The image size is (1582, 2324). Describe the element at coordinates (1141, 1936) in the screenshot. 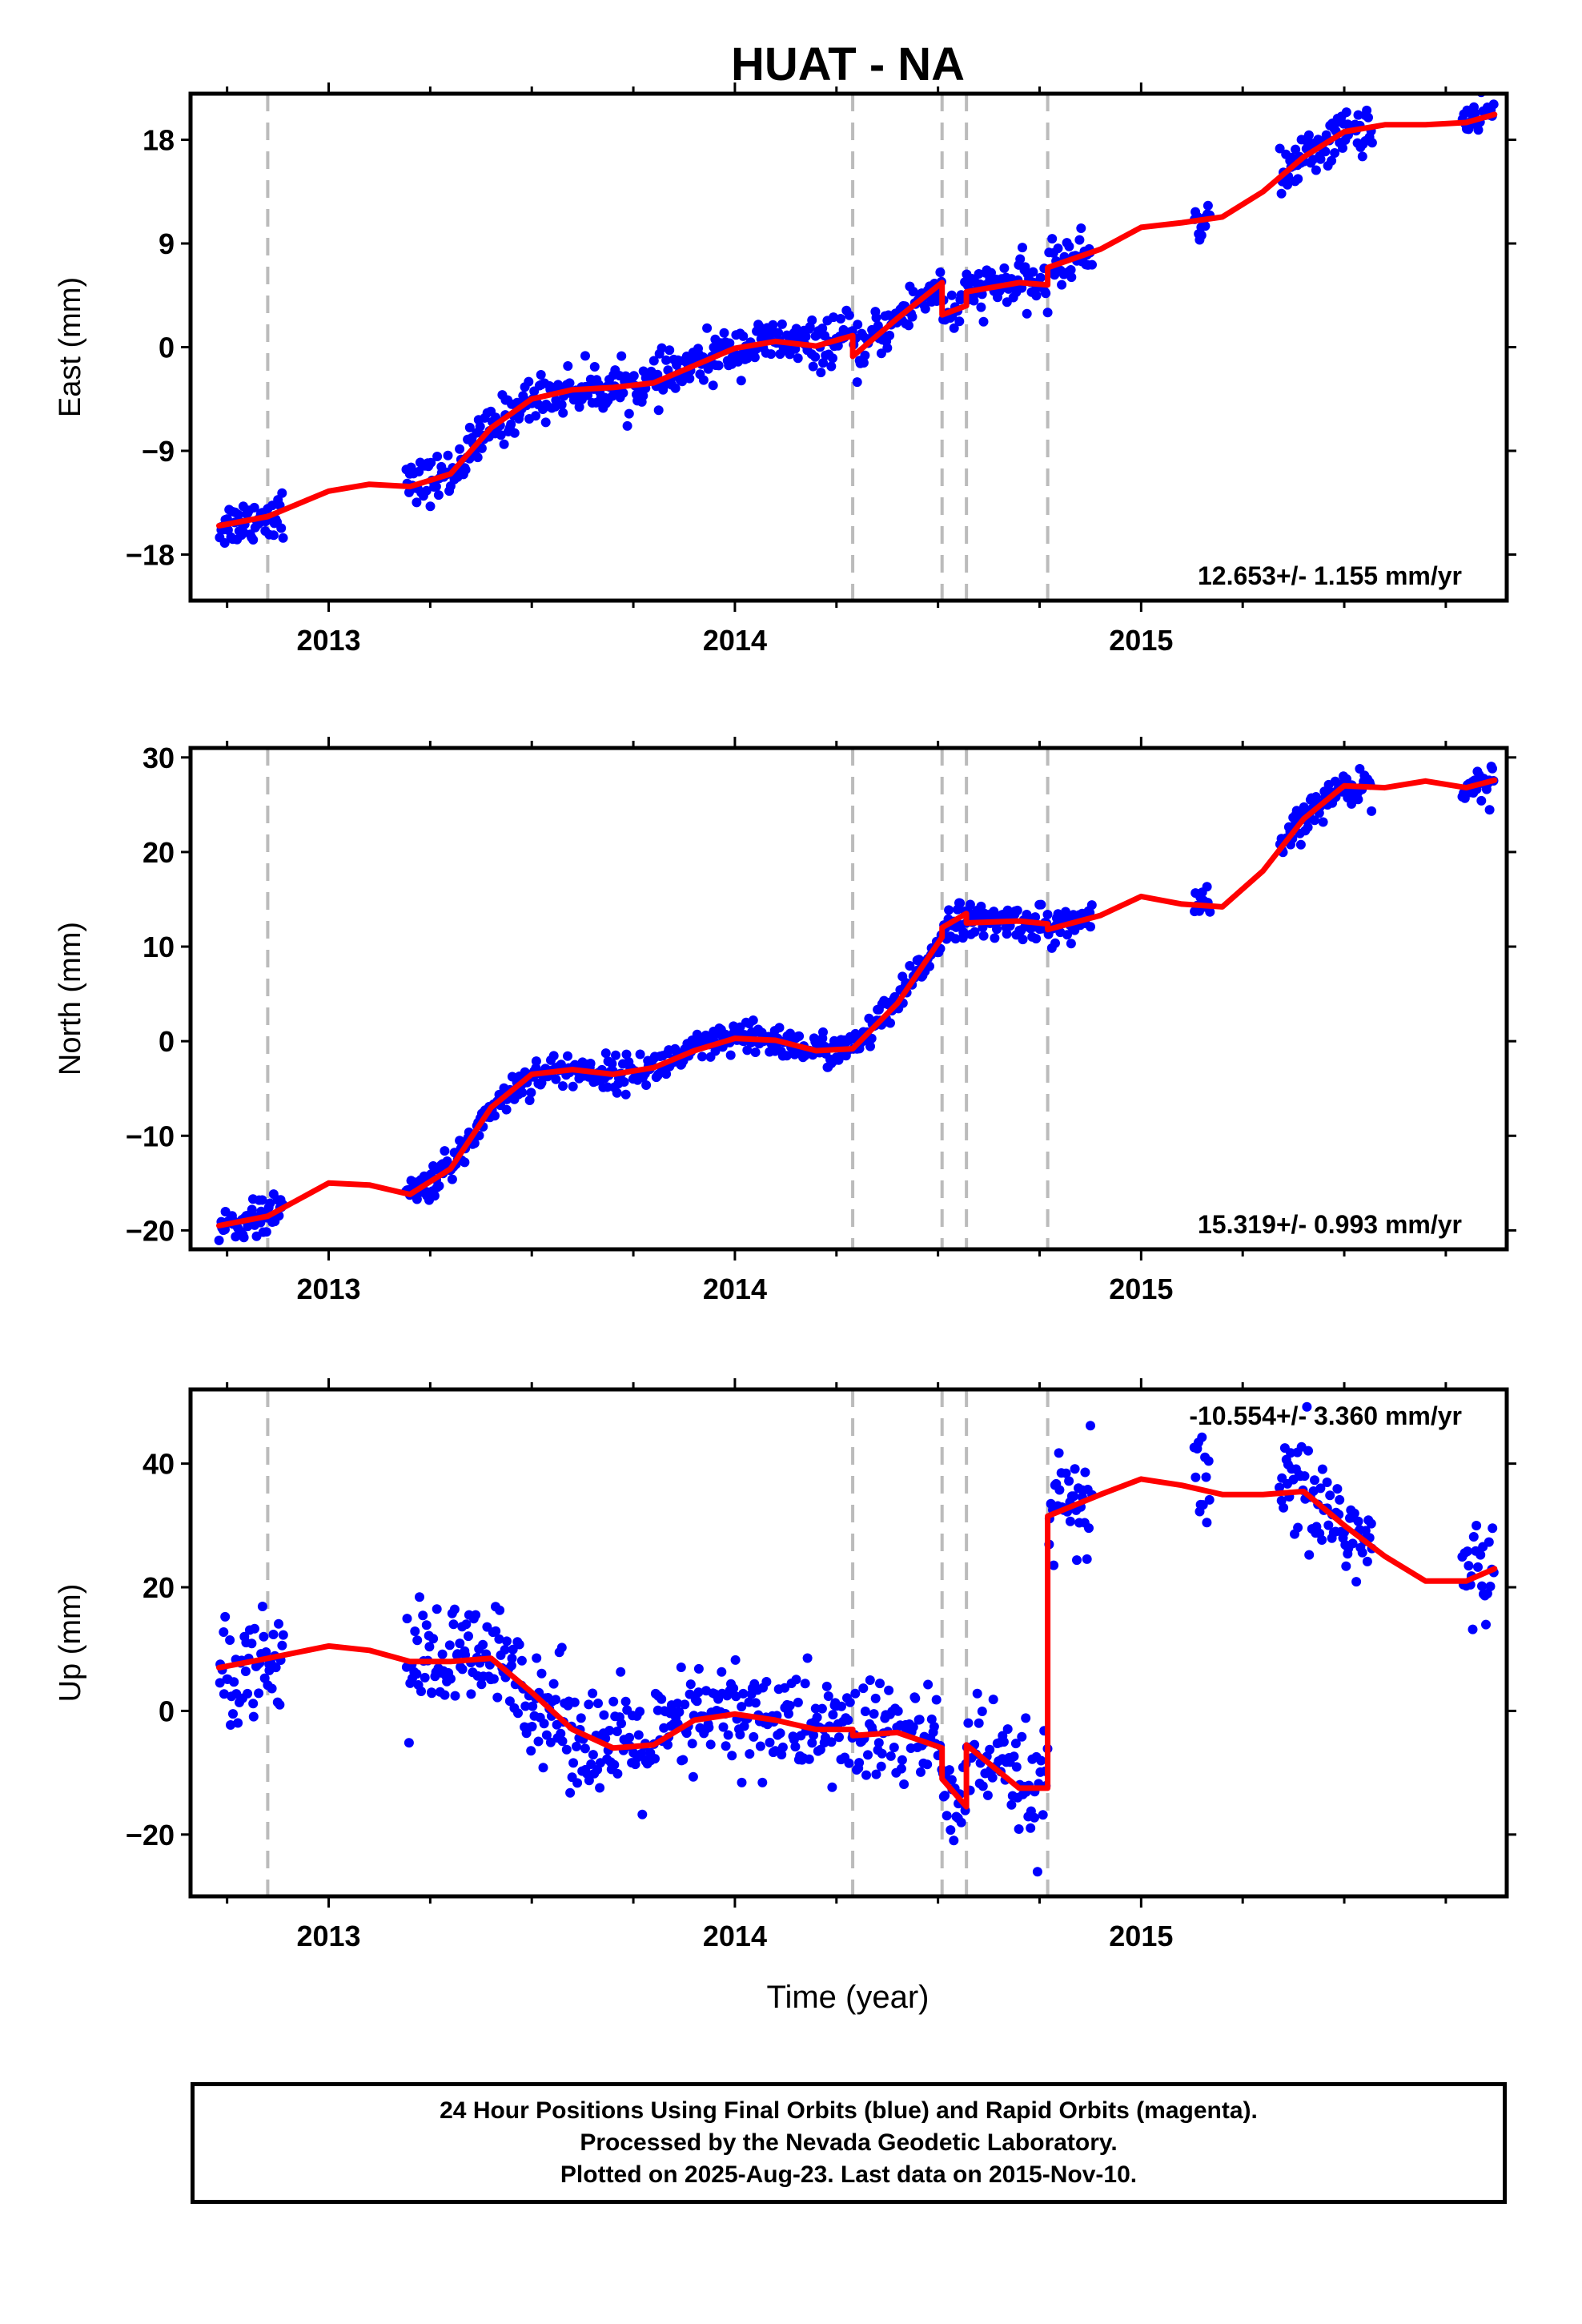

I see `x-tick-label: 2015` at that location.